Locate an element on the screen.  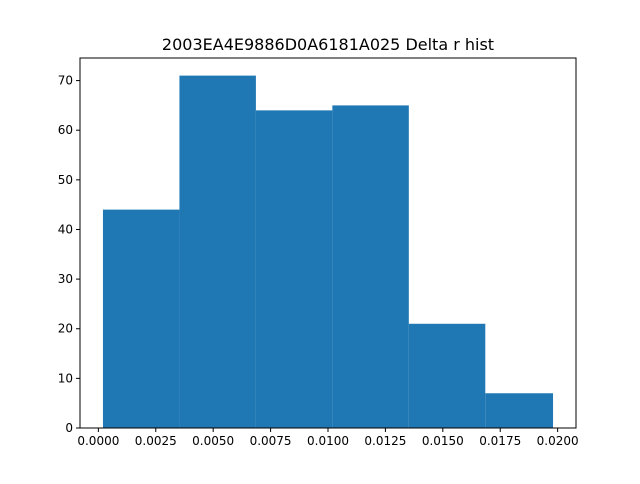
y-tick-label: 60 is located at coordinates (65, 130).